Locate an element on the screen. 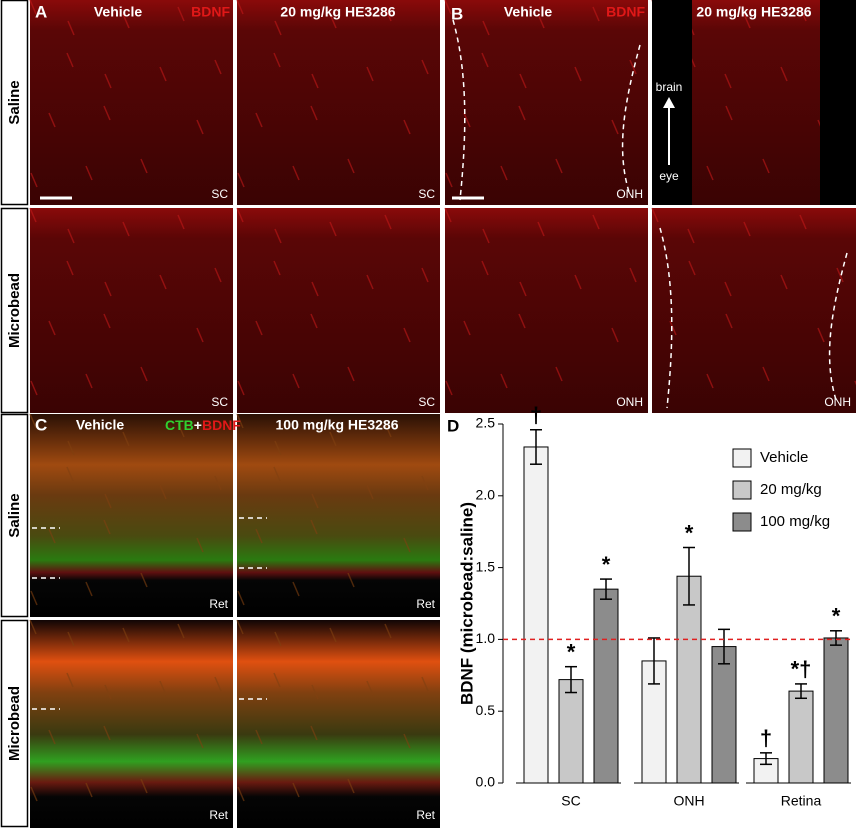  mask is located at coordinates (838, 102).